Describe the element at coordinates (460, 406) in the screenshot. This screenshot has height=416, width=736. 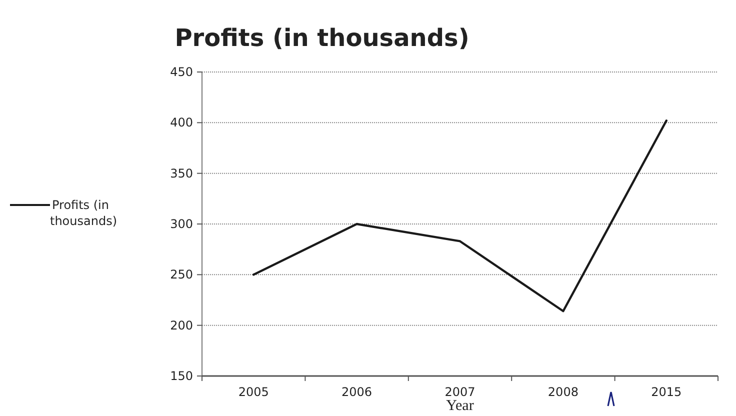
I see `x-axis-title: Year` at that location.